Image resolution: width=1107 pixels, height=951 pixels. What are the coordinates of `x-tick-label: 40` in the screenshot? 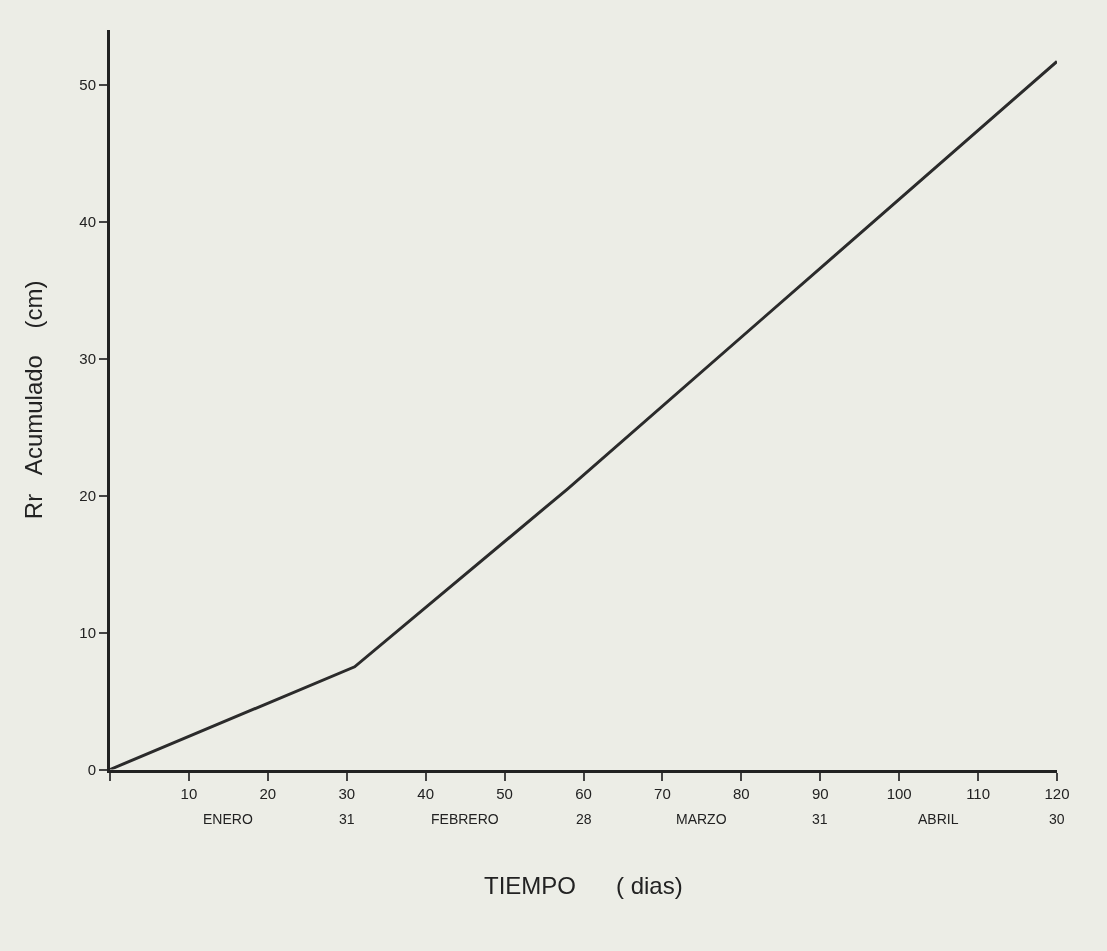 It's located at (426, 793).